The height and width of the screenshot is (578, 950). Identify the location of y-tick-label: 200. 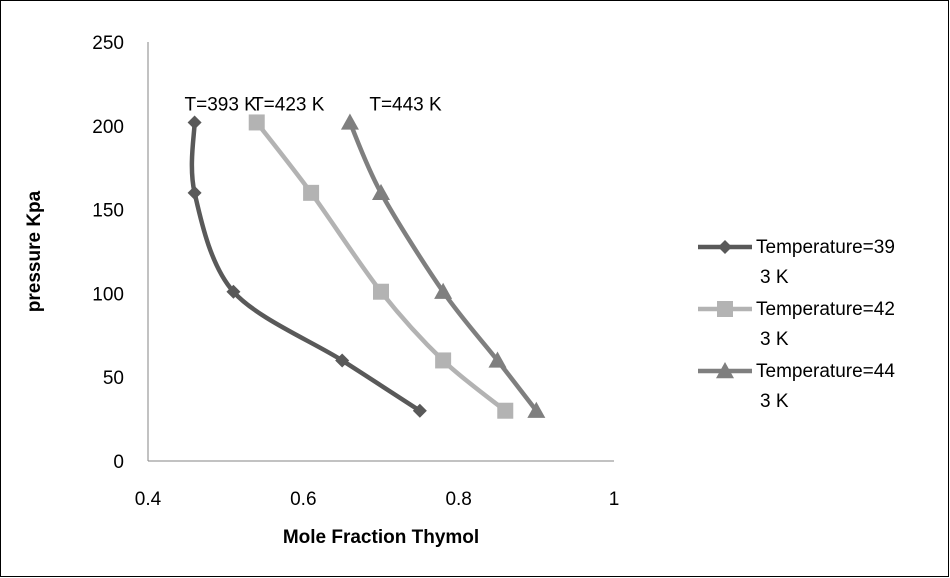
(108, 127).